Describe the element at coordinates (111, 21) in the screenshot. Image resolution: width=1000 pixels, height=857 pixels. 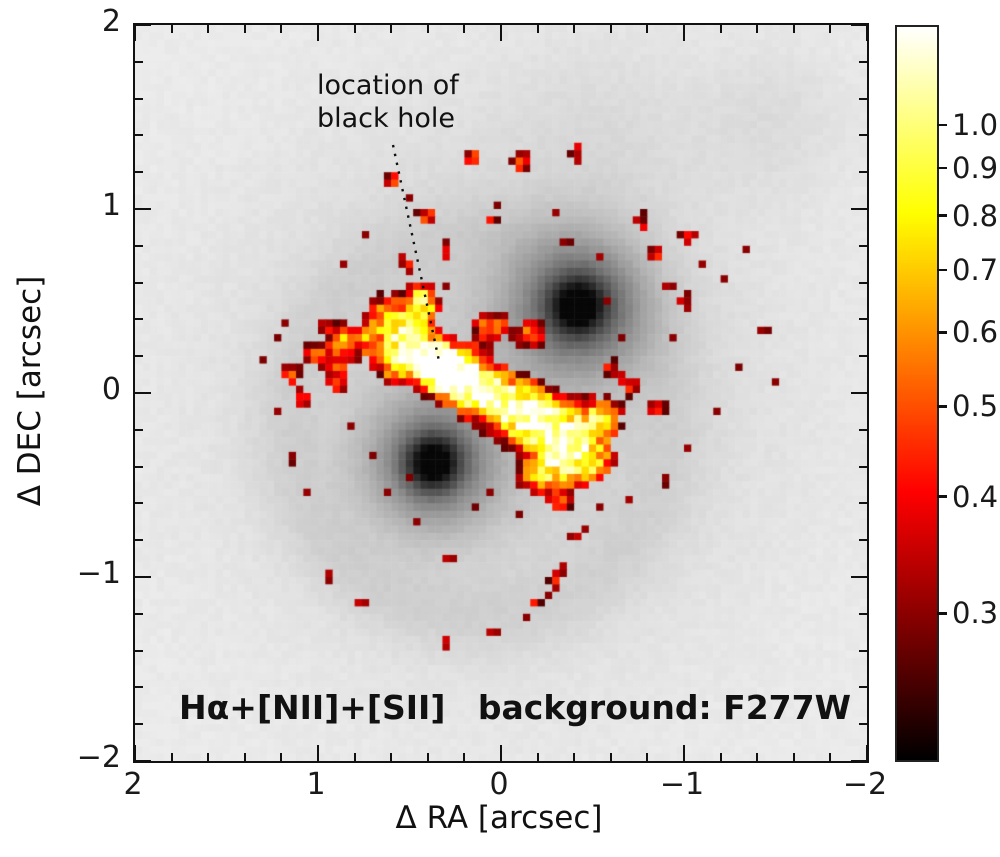
I see `y-tick-label: 2` at that location.